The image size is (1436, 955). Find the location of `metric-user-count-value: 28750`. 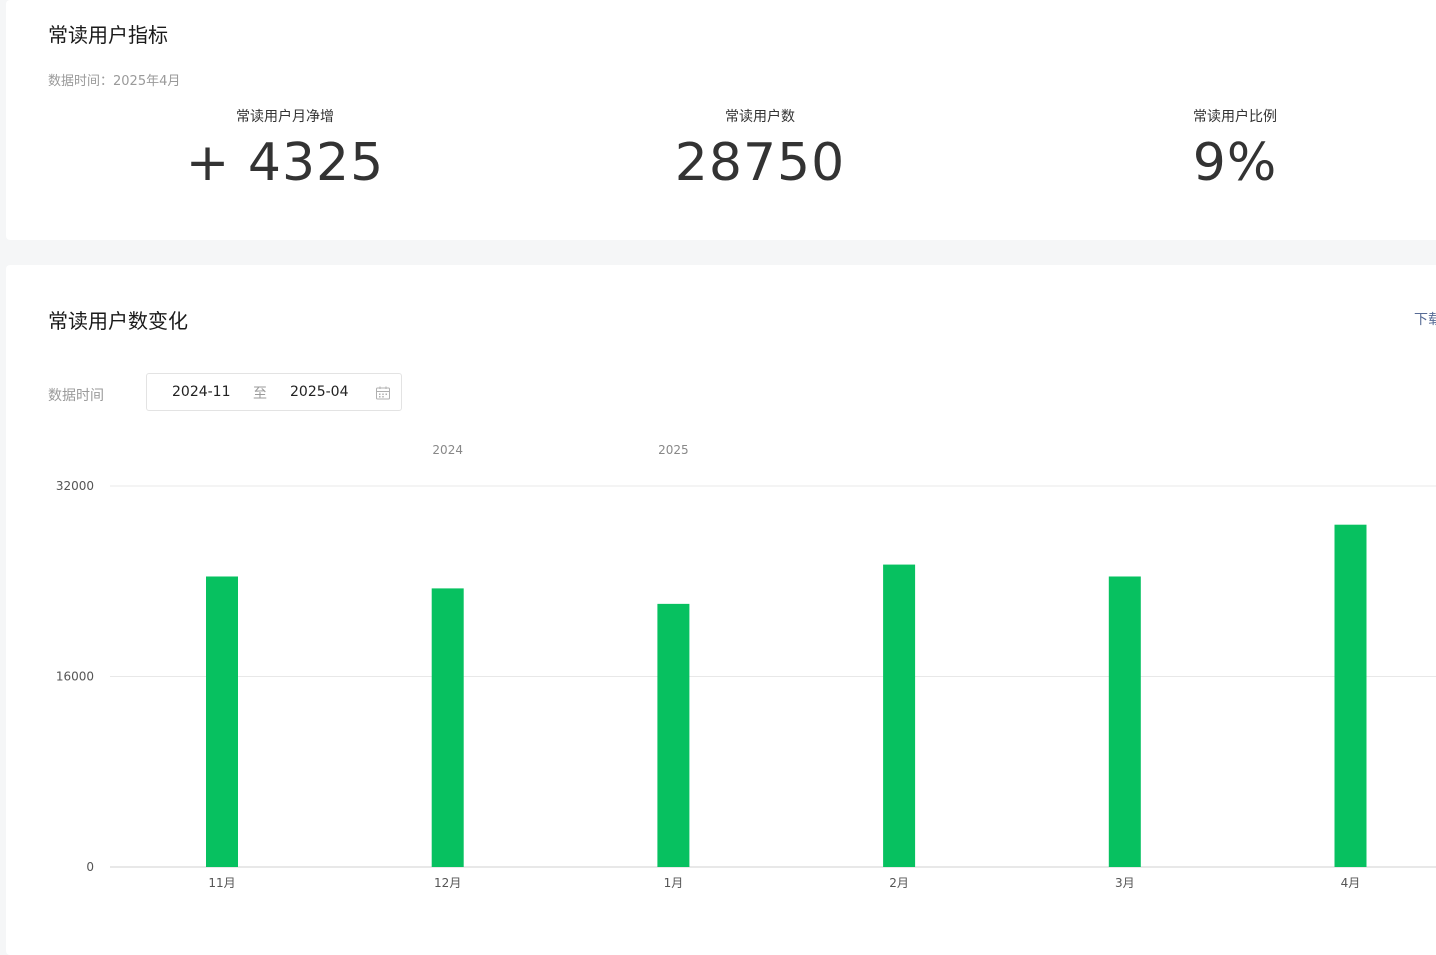

metric-user-count-value: 28750 is located at coordinates (760, 163).